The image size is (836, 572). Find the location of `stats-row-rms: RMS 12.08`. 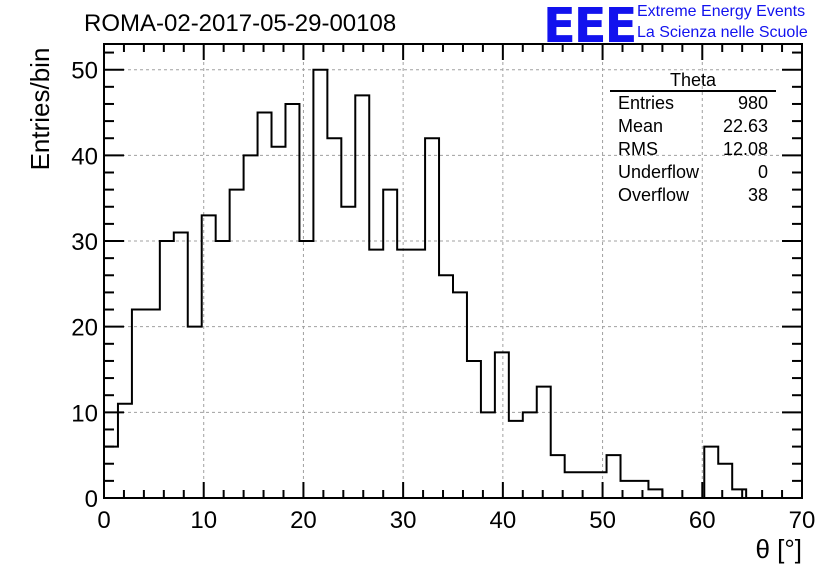

stats-row-rms: RMS 12.08 is located at coordinates (693, 149).